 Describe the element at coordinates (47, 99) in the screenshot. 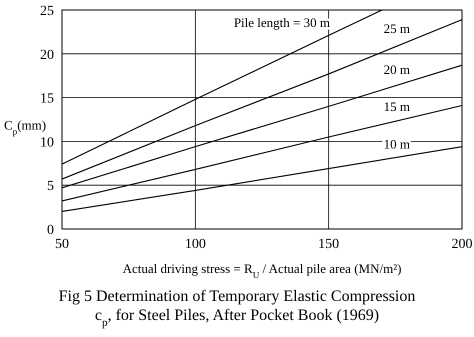

I see `y-tick-label: 15` at that location.